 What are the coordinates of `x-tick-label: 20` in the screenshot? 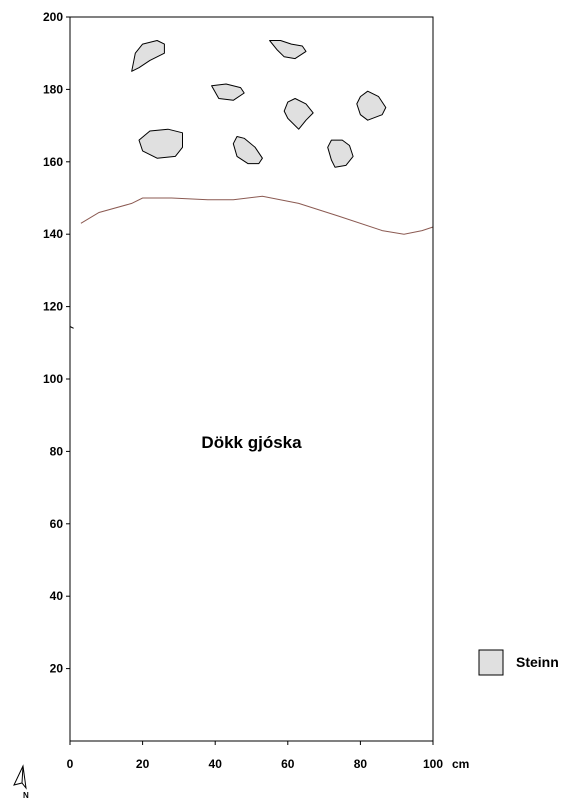 It's located at (143, 764).